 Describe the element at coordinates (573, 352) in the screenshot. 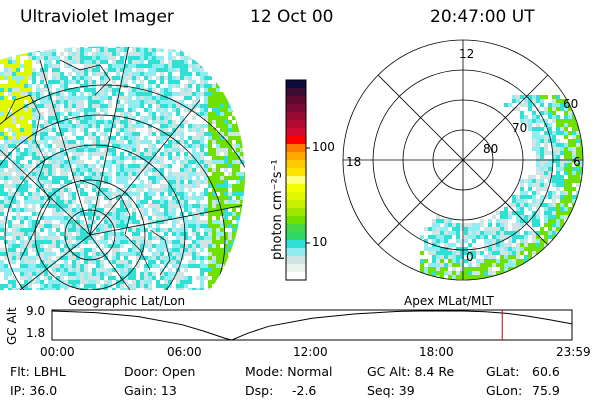

I see `xtick-2359: 23:59` at that location.